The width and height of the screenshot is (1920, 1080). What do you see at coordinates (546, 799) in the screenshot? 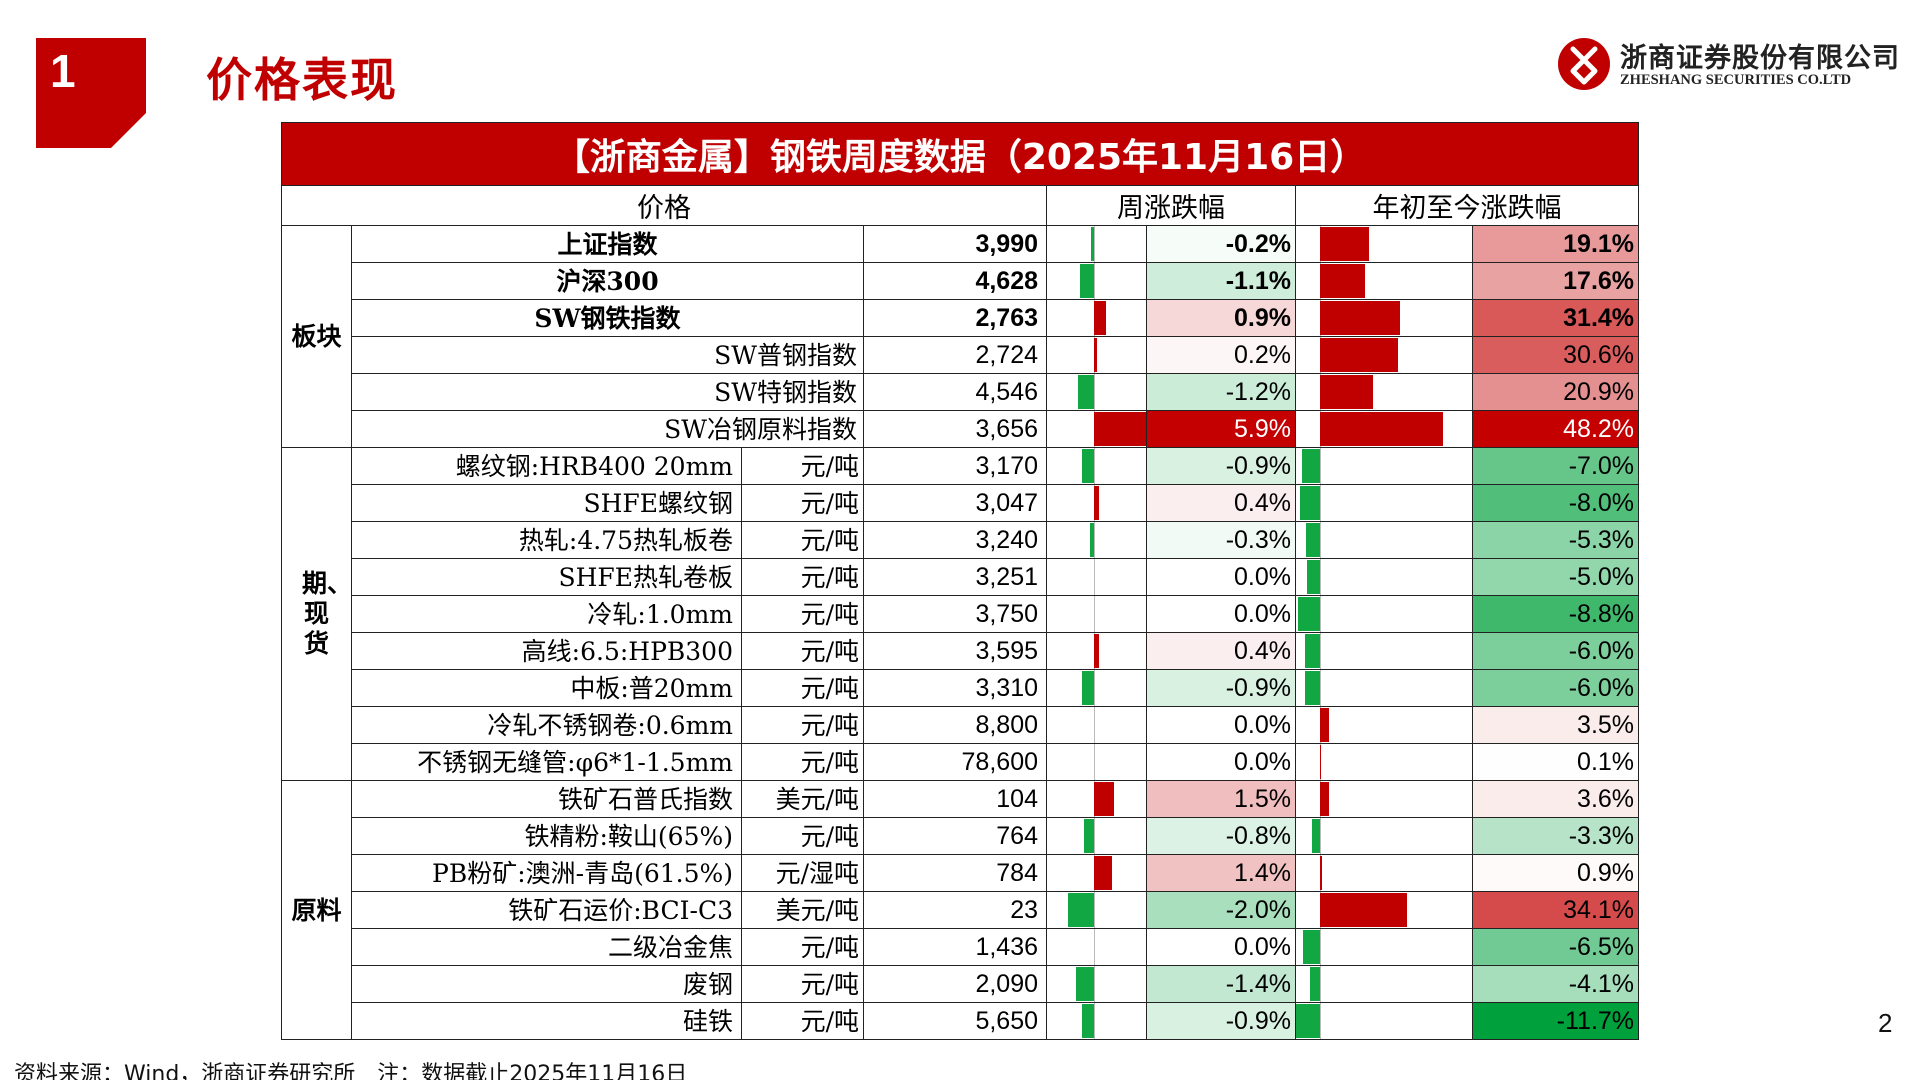
I see `row-name: 铁矿石普氏指数` at bounding box center [546, 799].